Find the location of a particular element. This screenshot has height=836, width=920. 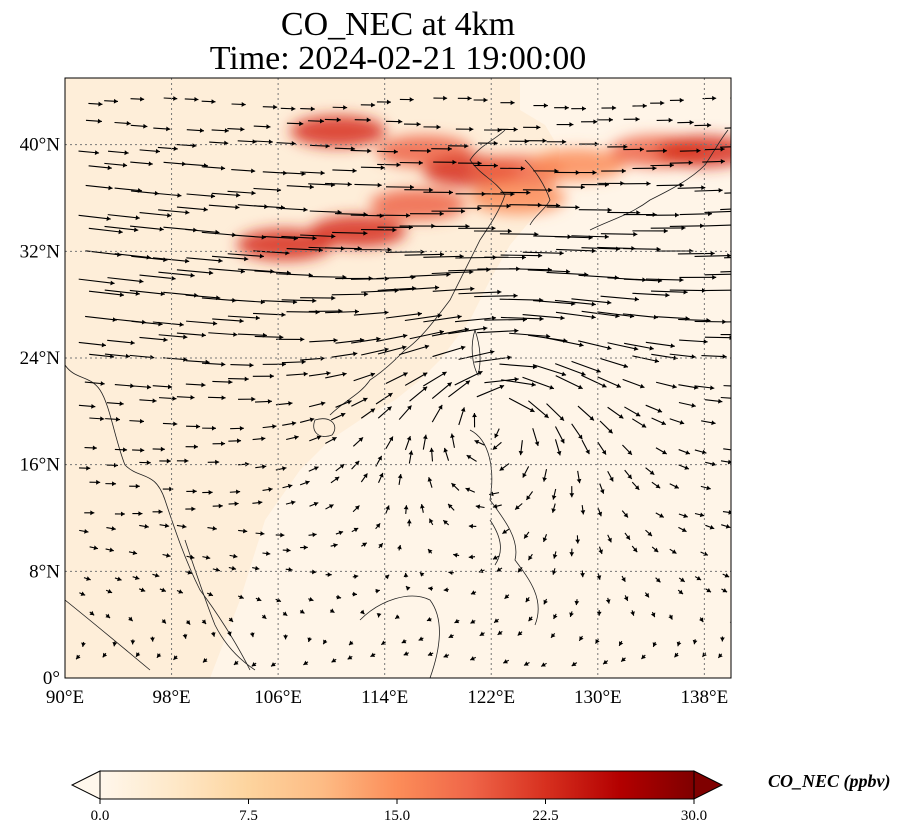

concentration-field is located at coordinates (483, 188).